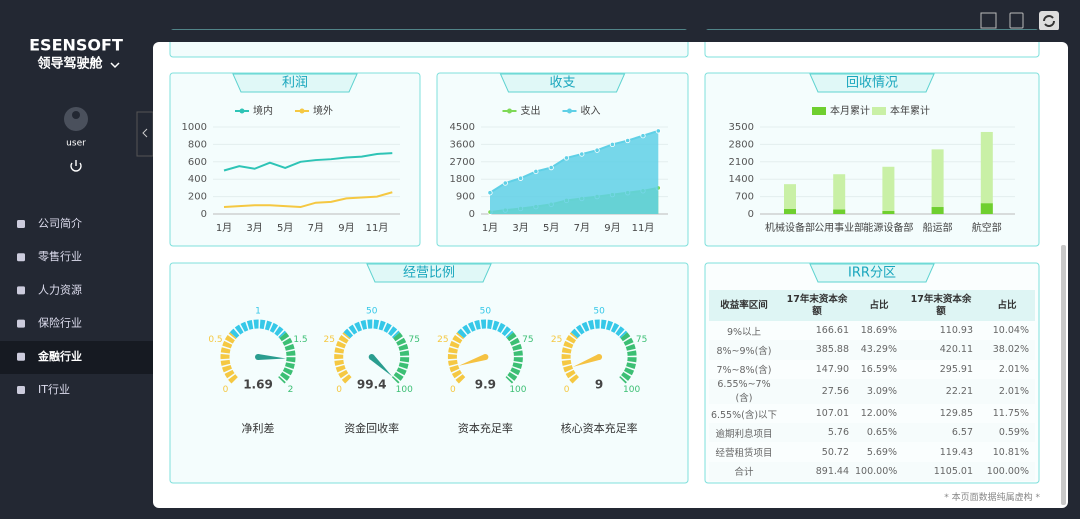  Describe the element at coordinates (372, 312) in the screenshot. I see `gauge-tick-label: 50` at that location.